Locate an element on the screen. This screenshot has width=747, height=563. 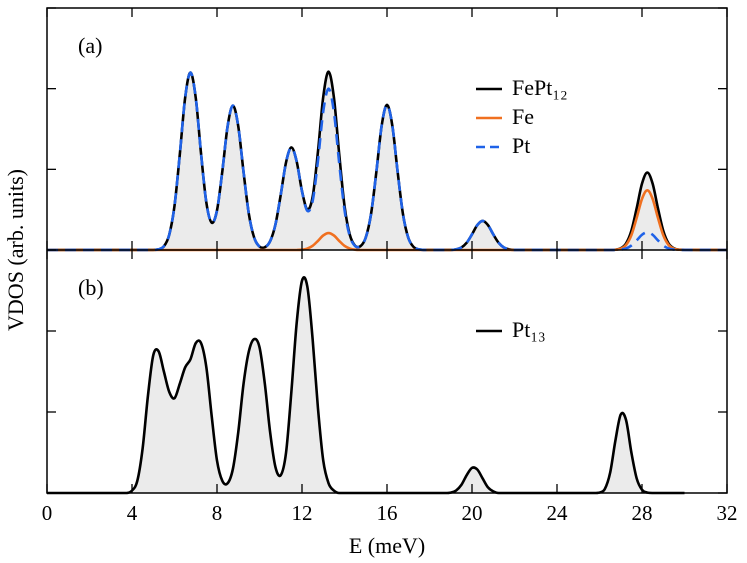
legend-label: Pt₁₃ is located at coordinates (529, 329).